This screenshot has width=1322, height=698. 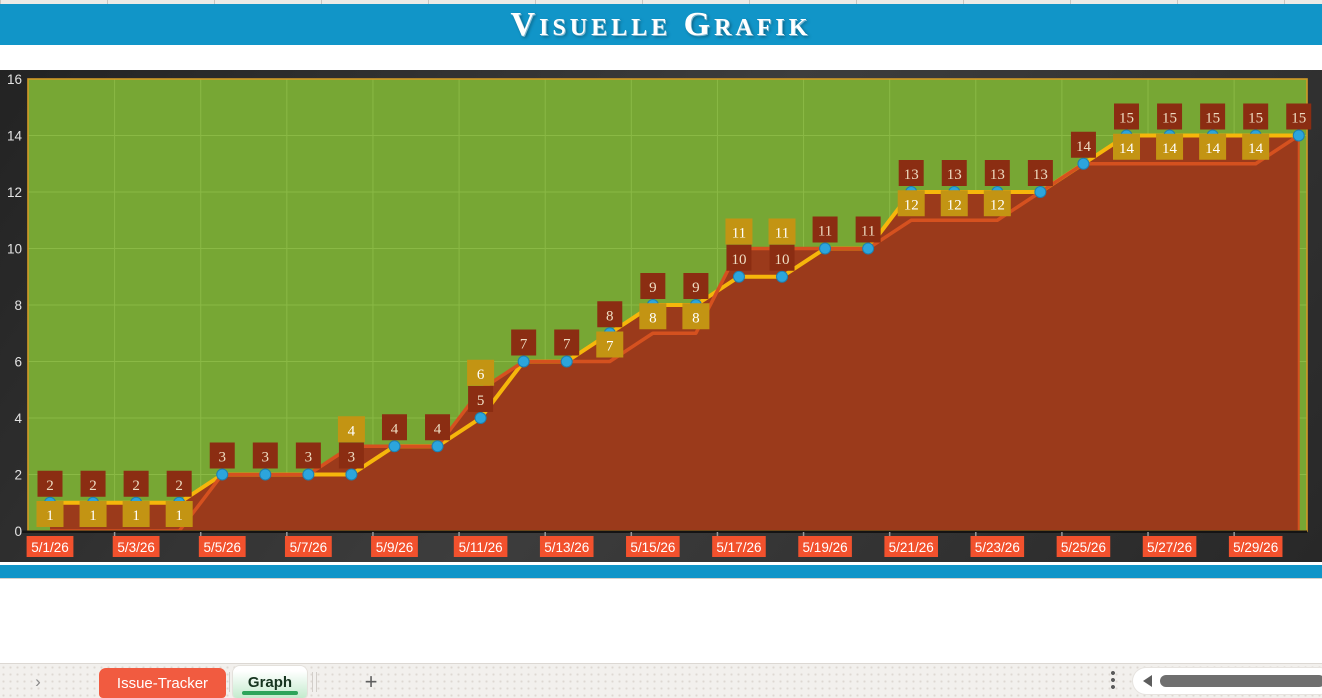 What do you see at coordinates (481, 547) in the screenshot?
I see `svg-text: 5/11/26` at bounding box center [481, 547].